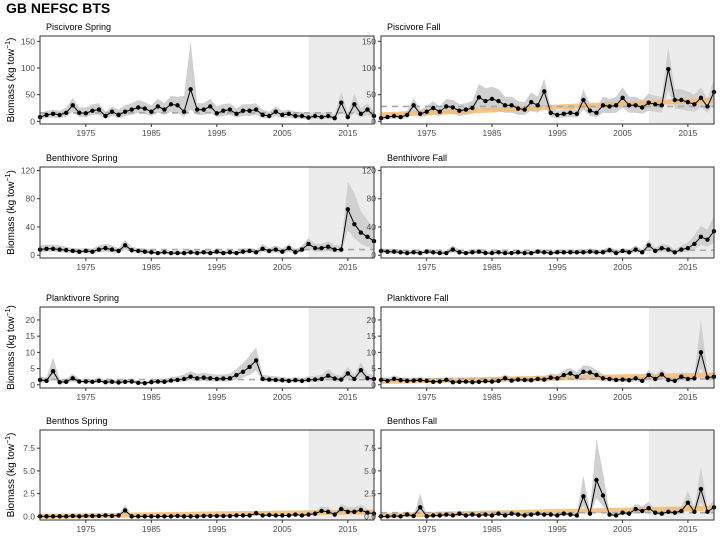  Describe the element at coordinates (622, 267) in the screenshot. I see `x-tick-label: 2005` at that location.